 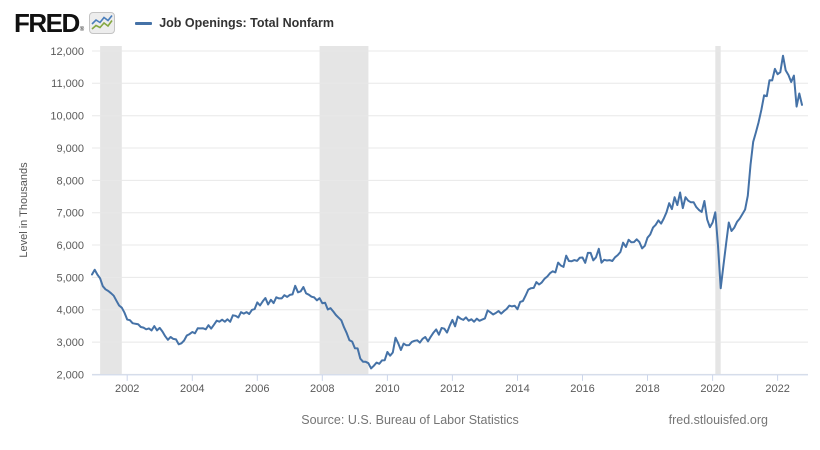 I want to click on y-tick-label: 7,000, so click(x=70, y=214).